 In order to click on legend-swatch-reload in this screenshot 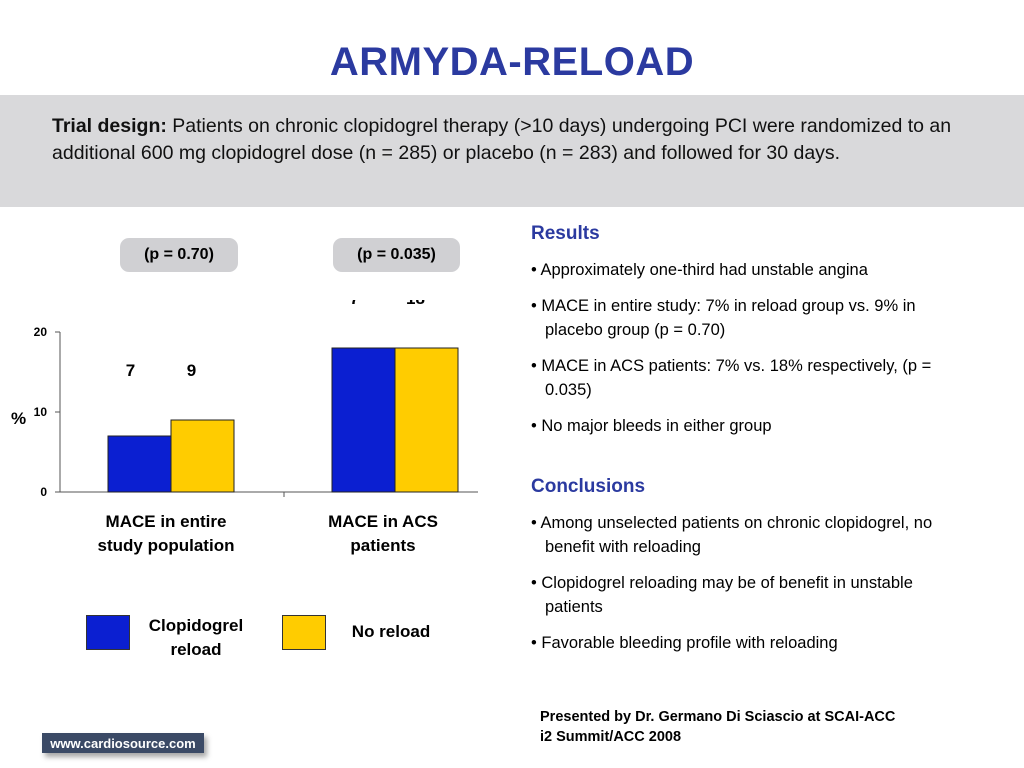, I will do `click(108, 632)`.